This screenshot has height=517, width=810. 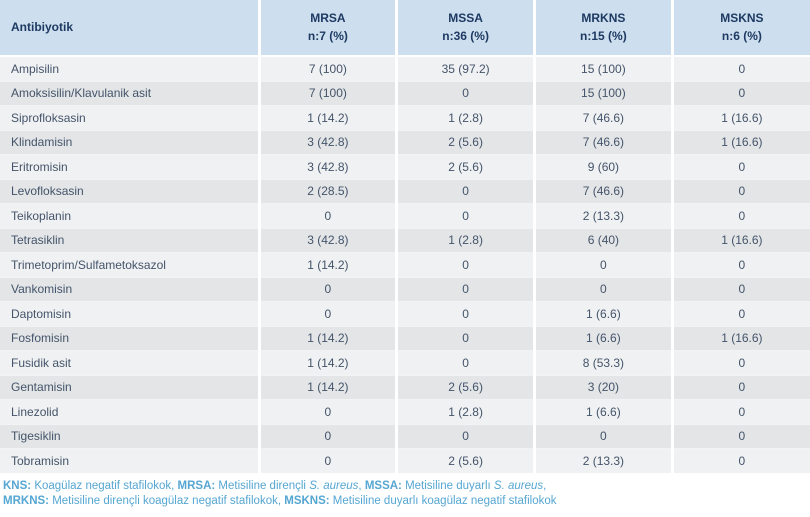 What do you see at coordinates (361, 485) in the screenshot?
I see `footnote-text: ,` at bounding box center [361, 485].